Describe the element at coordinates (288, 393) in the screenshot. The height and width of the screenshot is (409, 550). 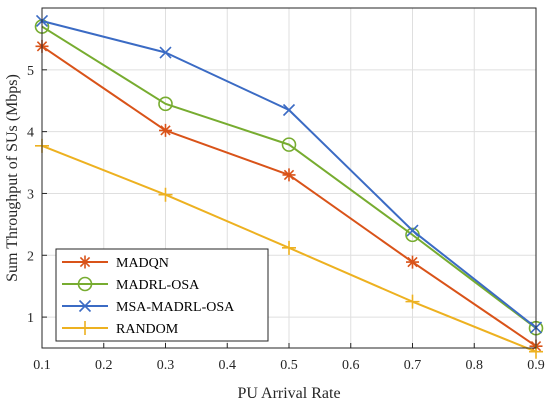
I see `x-axis-label: PU Arrival Rate` at that location.